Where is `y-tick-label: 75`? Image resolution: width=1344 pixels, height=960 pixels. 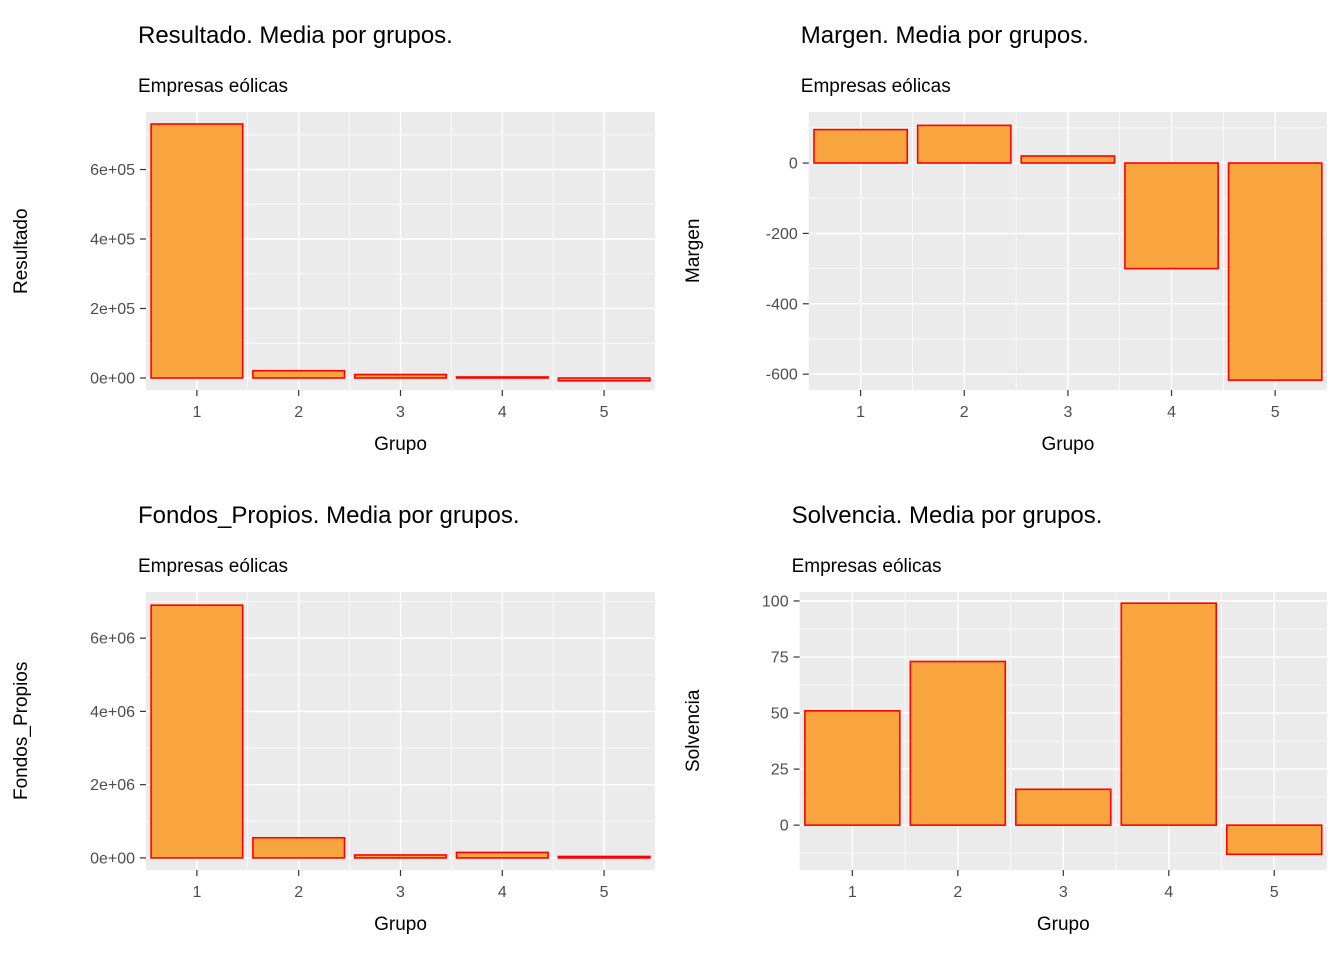 y-tick-label: 75 is located at coordinates (780, 658).